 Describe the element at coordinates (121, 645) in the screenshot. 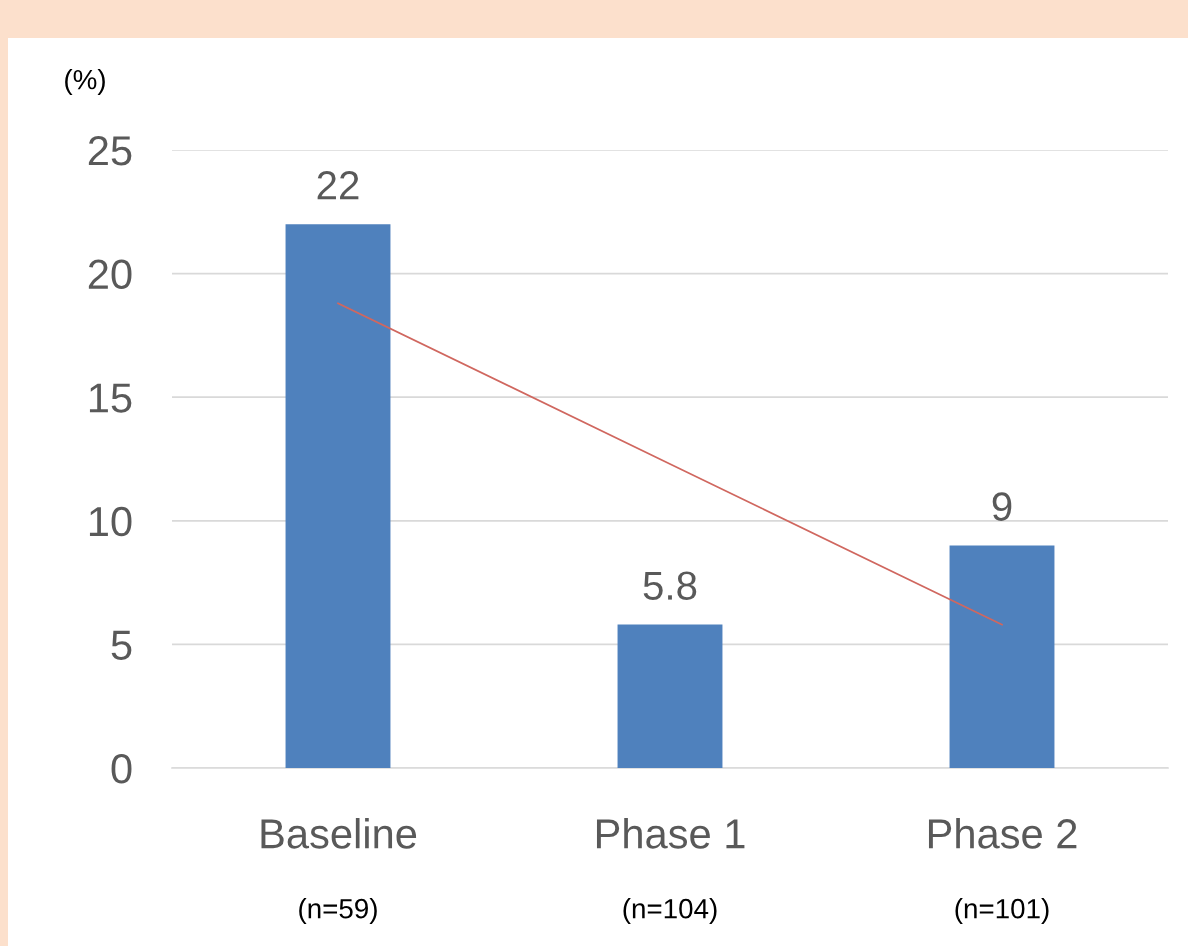

I see `y-tick-label: 5` at that location.